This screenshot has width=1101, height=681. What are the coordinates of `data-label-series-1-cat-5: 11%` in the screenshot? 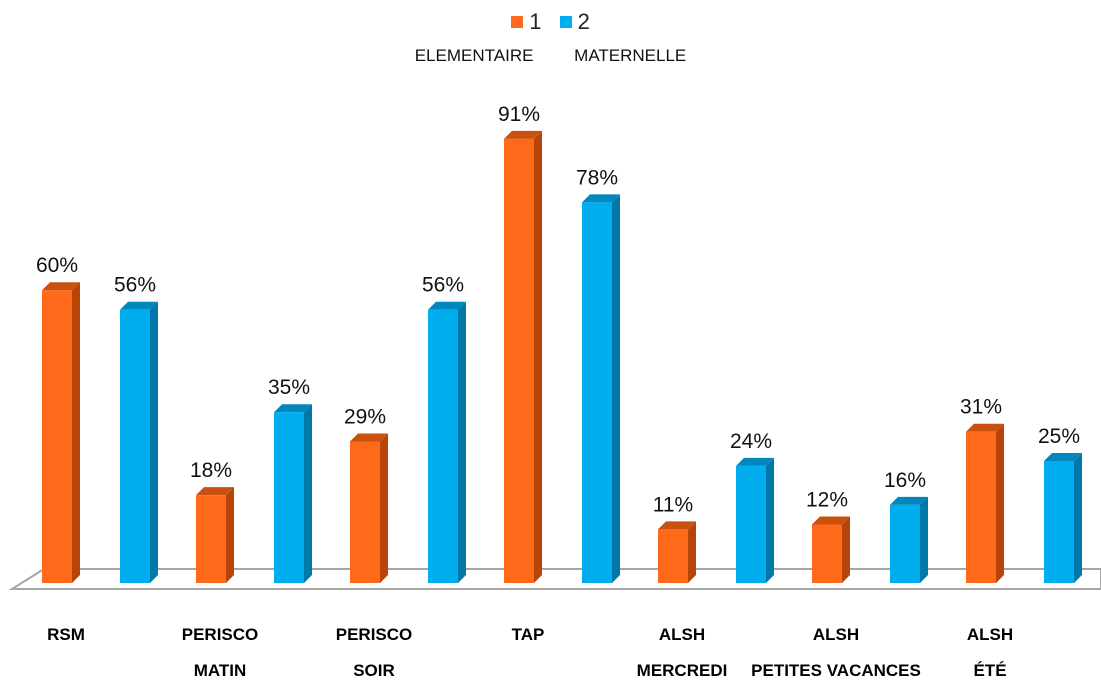 It's located at (673, 504).